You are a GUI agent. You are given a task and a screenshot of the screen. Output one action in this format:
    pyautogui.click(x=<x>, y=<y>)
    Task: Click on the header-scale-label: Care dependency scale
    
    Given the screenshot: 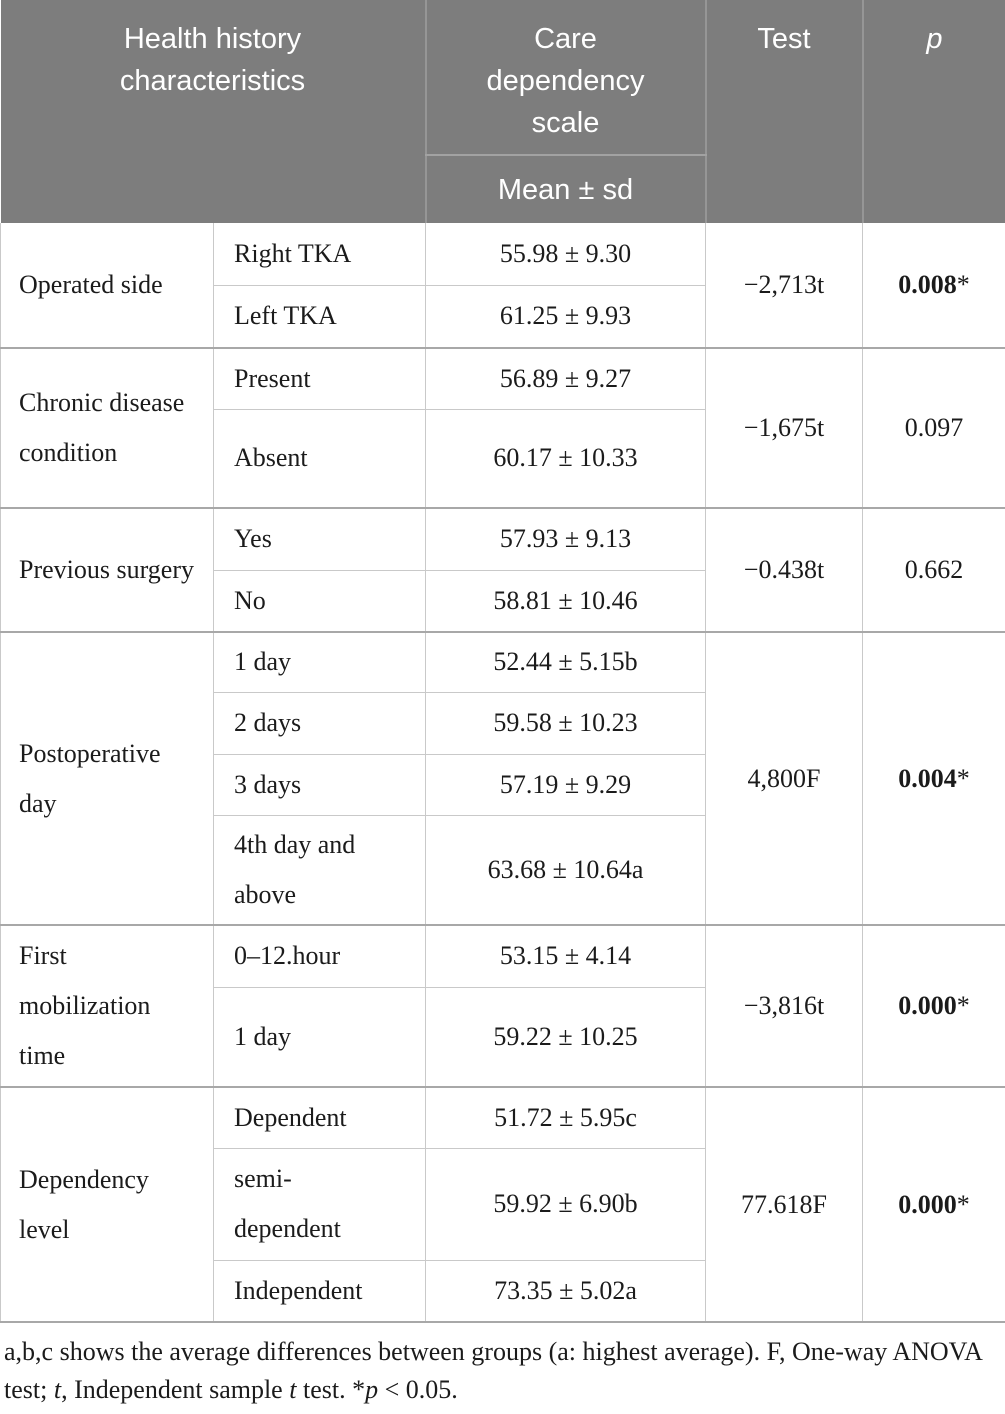 What is the action you would take?
    pyautogui.click(x=565, y=81)
    